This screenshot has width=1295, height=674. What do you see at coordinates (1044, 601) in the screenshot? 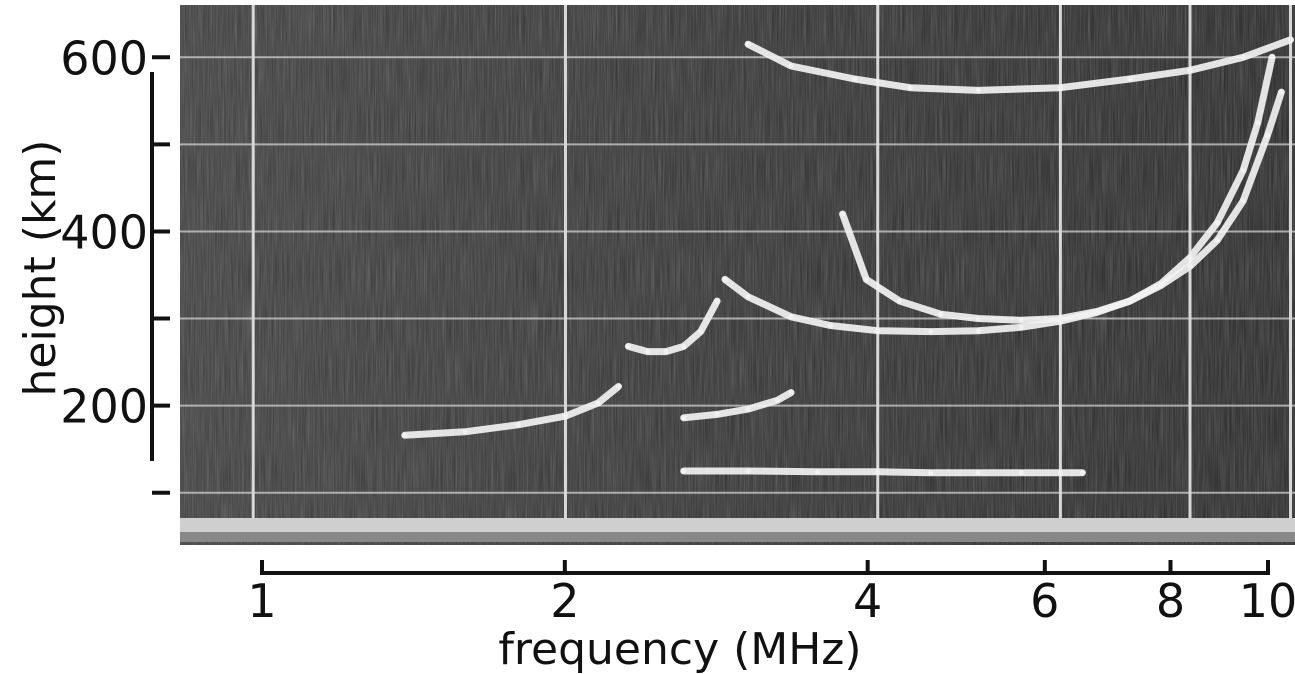
I see `x-tick-label-3: 6` at bounding box center [1044, 601].